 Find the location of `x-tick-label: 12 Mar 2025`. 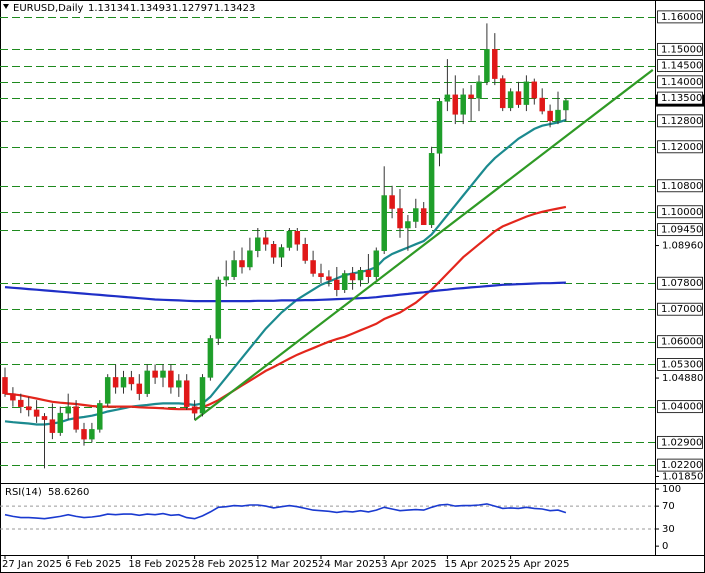

x-tick-label: 12 Mar 2025 is located at coordinates (286, 564).